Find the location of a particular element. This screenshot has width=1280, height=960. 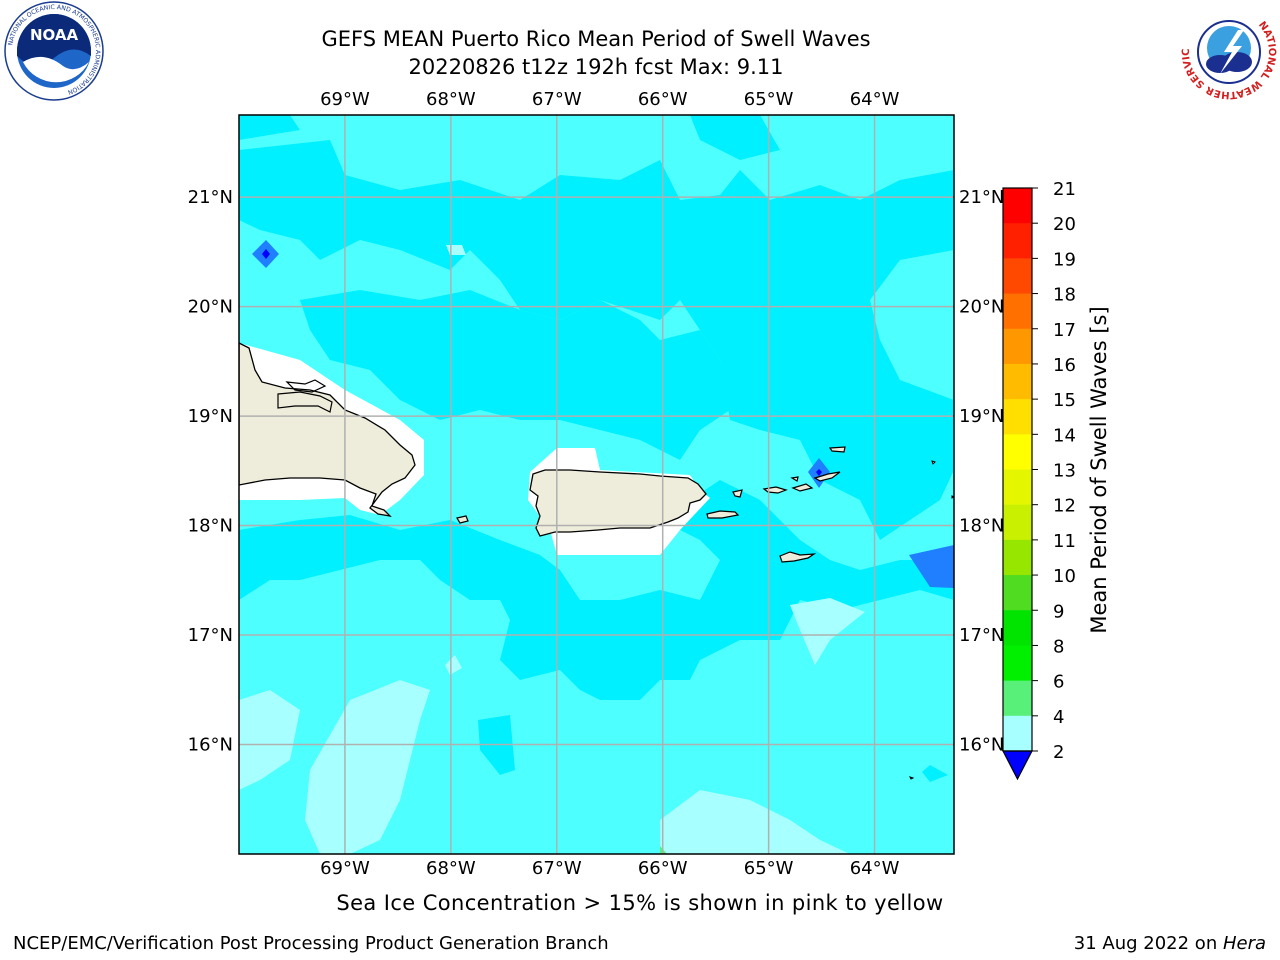

islet is located at coordinates (952, 497).